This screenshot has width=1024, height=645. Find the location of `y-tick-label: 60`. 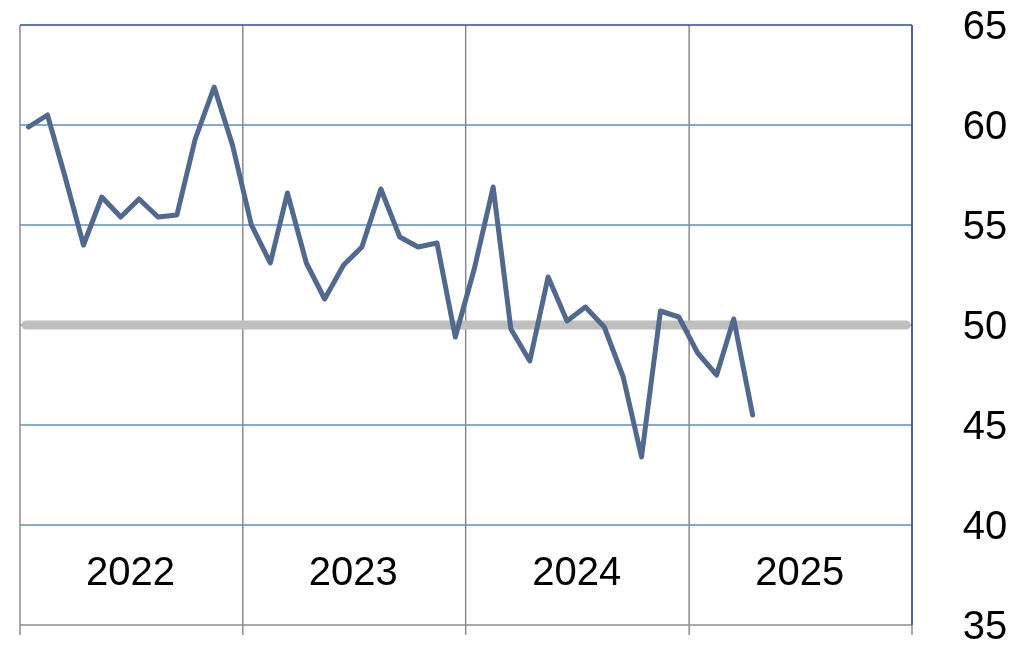

y-tick-label: 60 is located at coordinates (985, 125).